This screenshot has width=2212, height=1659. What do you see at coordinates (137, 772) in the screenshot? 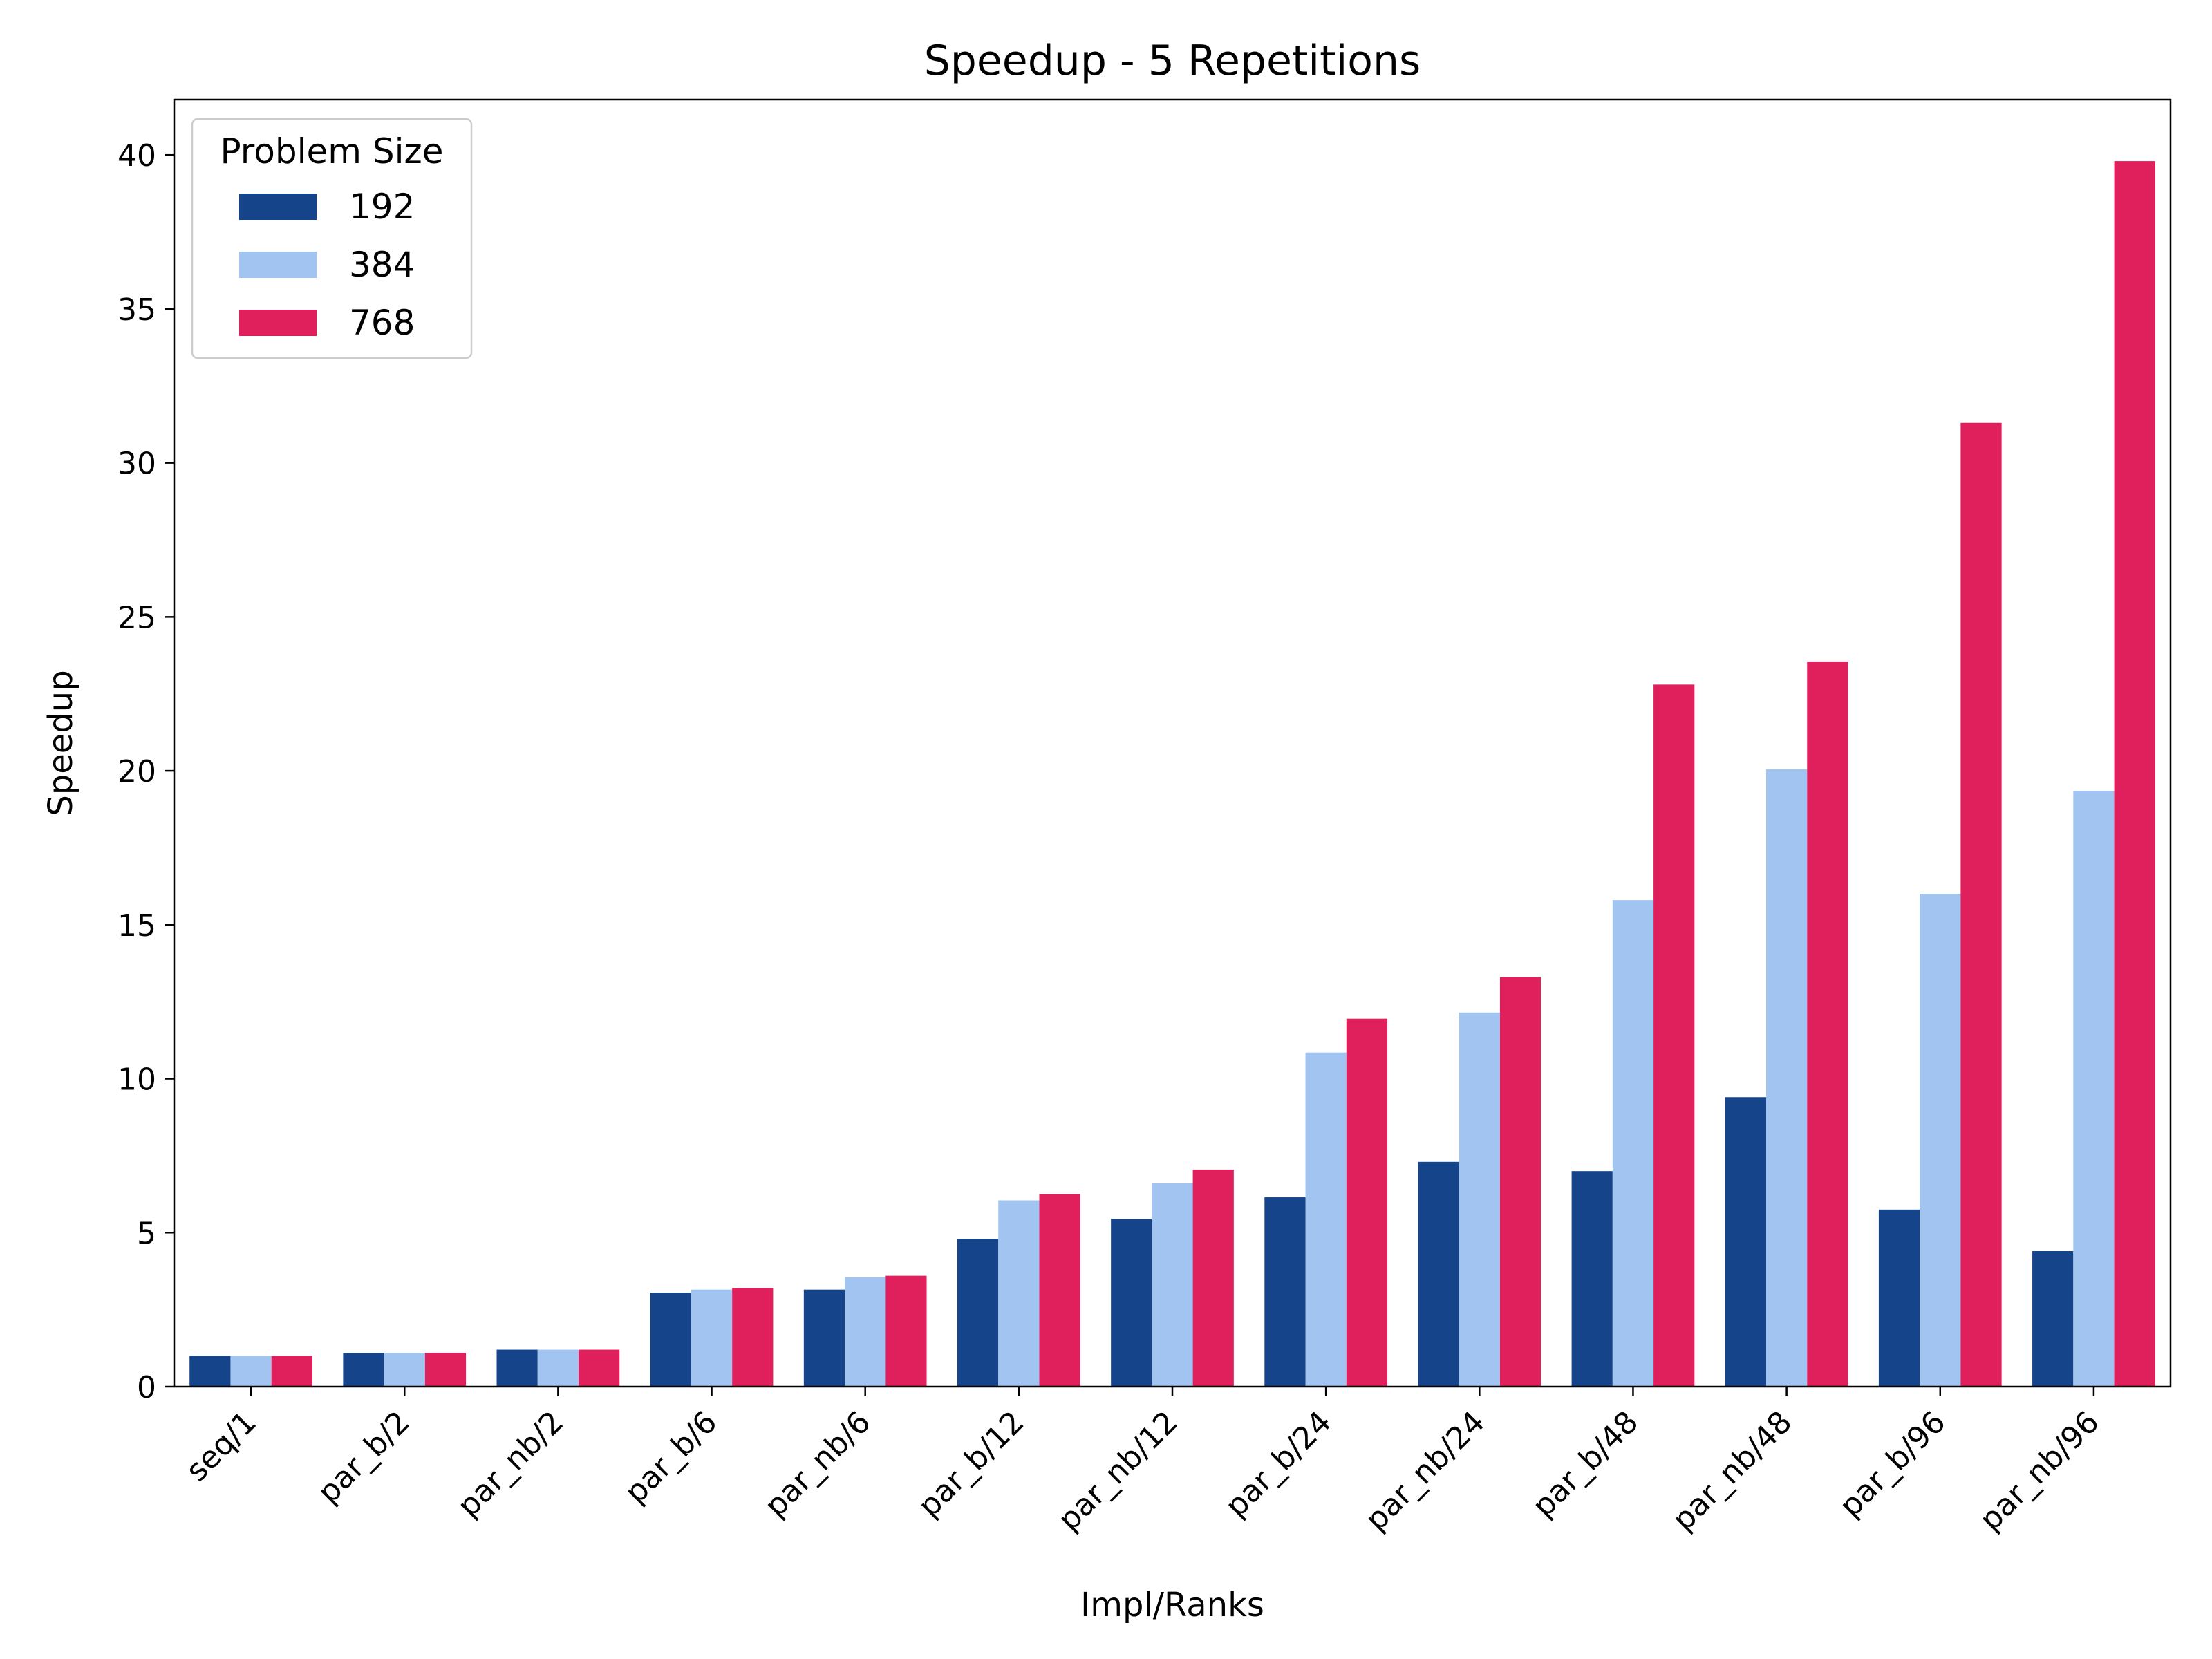
I see `y-tick-label: 20` at bounding box center [137, 772].